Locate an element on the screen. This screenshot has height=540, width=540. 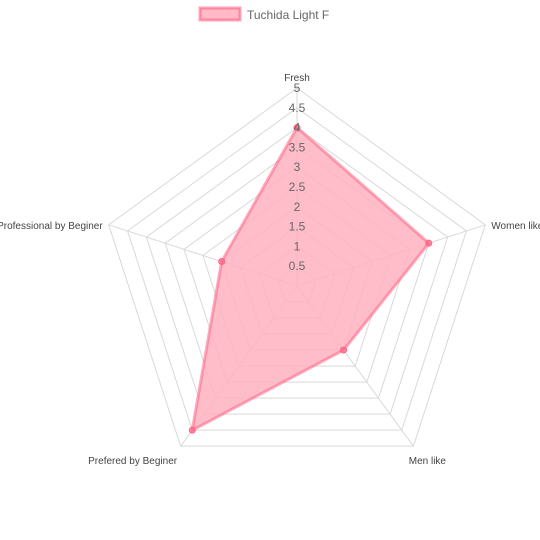
tick-label: 2 is located at coordinates (297, 207).